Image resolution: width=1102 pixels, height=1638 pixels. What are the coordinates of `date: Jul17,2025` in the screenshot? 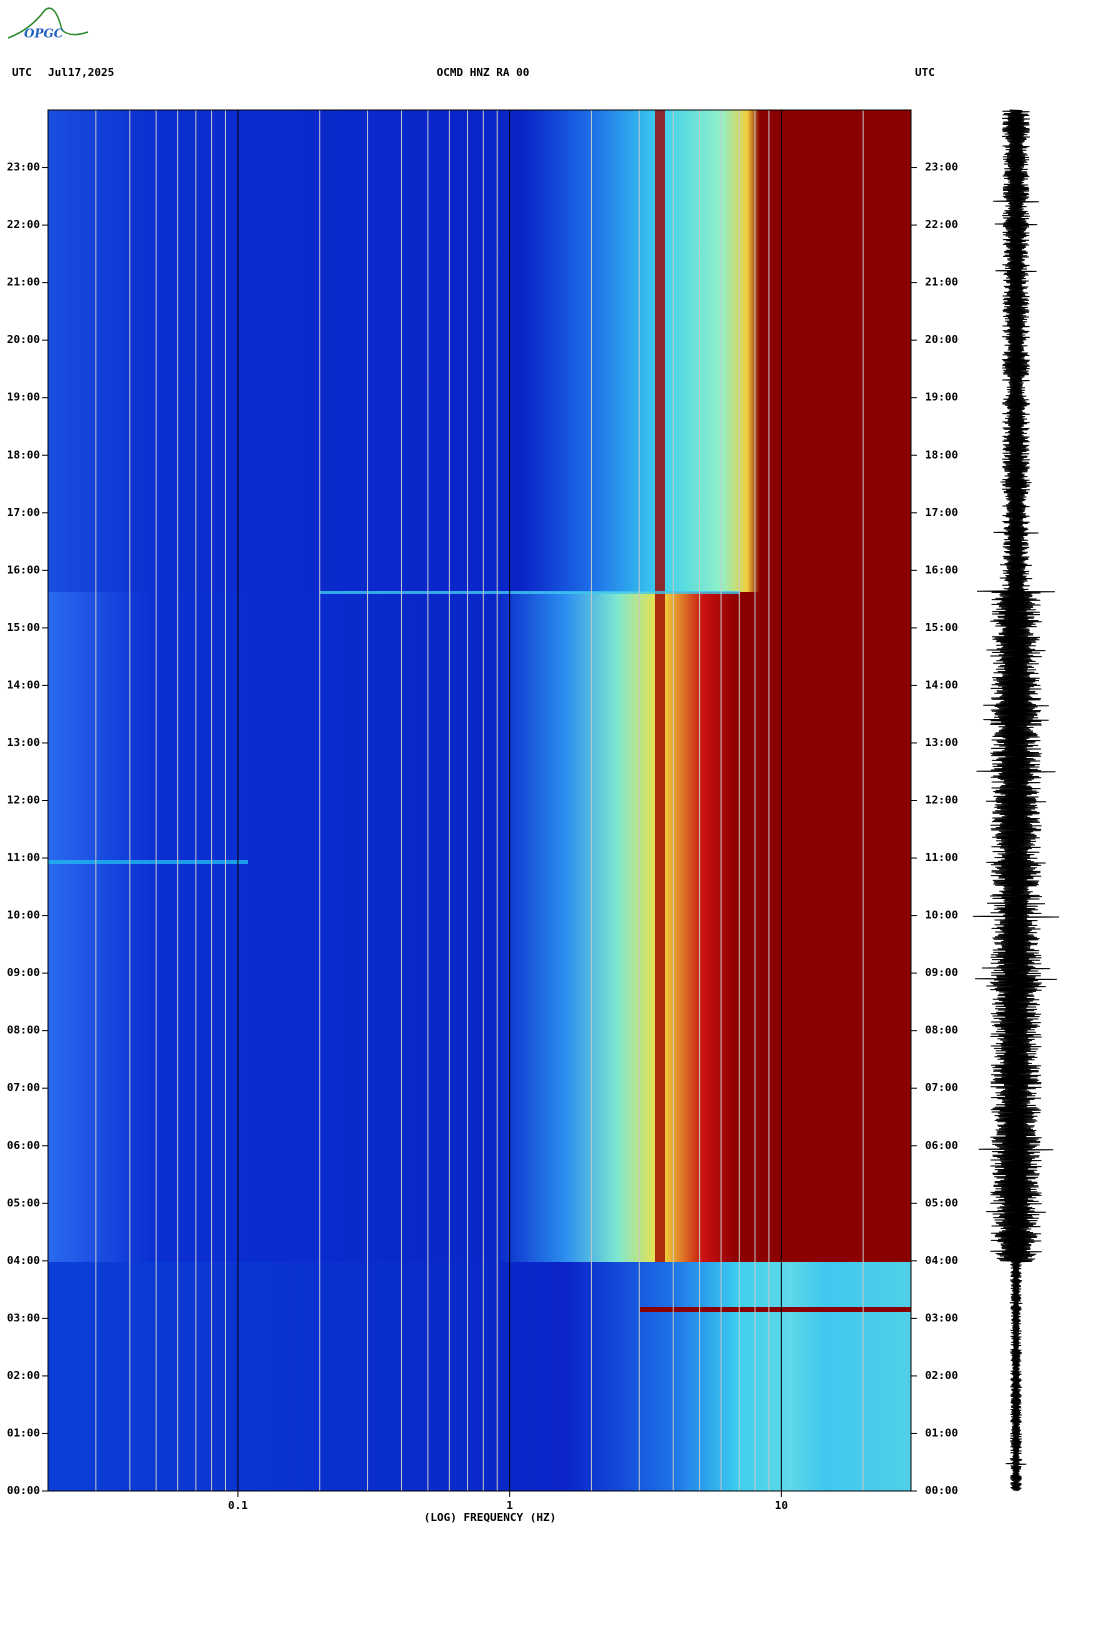 It's located at (81, 72).